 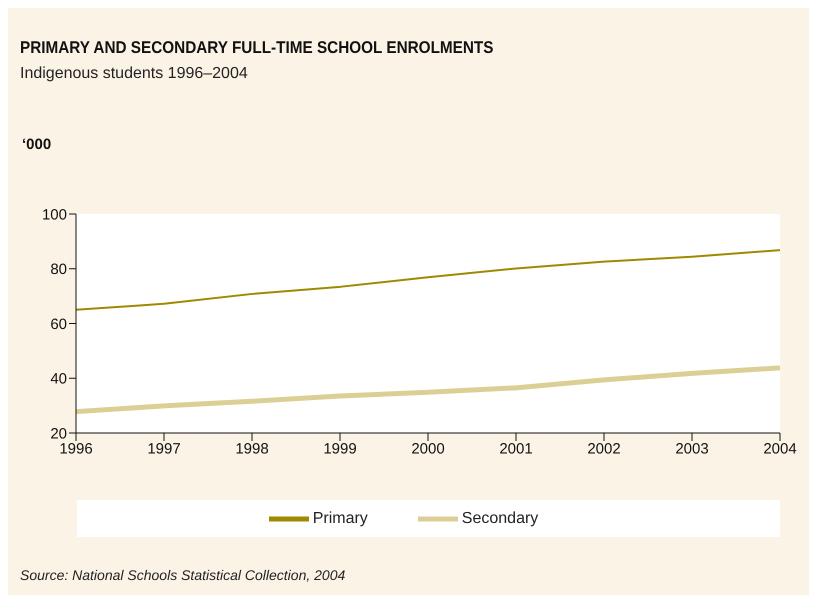 What do you see at coordinates (54, 215) in the screenshot?
I see `y-tick-label: 100` at bounding box center [54, 215].